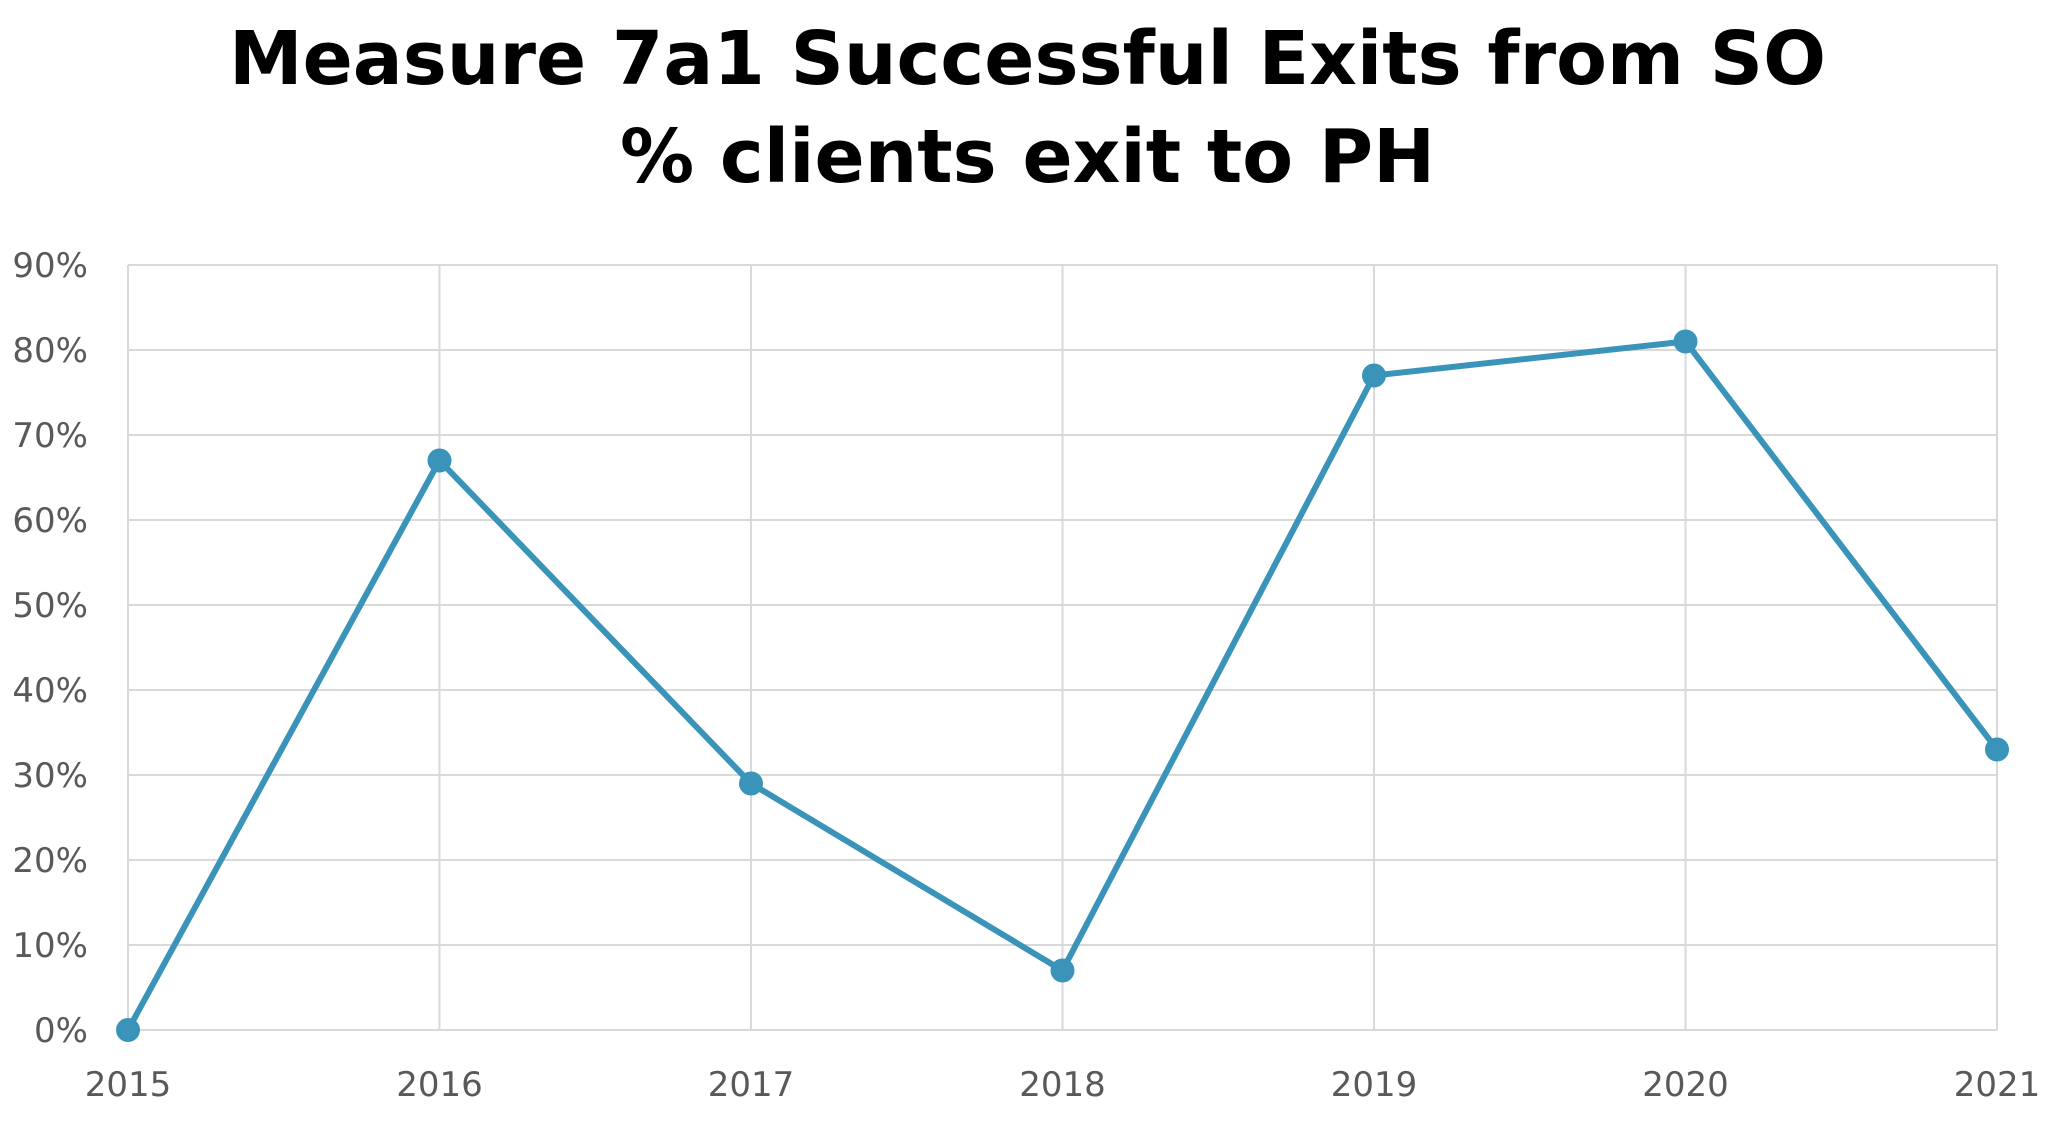 This screenshot has height=1123, width=2055. Describe the element at coordinates (751, 1085) in the screenshot. I see `x-tick-label: 2017` at that location.